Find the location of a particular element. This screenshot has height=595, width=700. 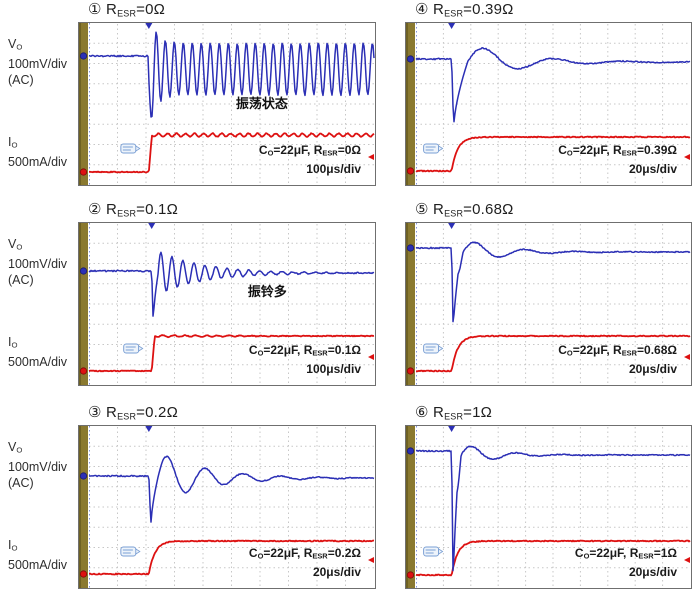

condition-annotation: CO=22μF, RESR=0.2Ω 20μs/div is located at coordinates (305, 562).